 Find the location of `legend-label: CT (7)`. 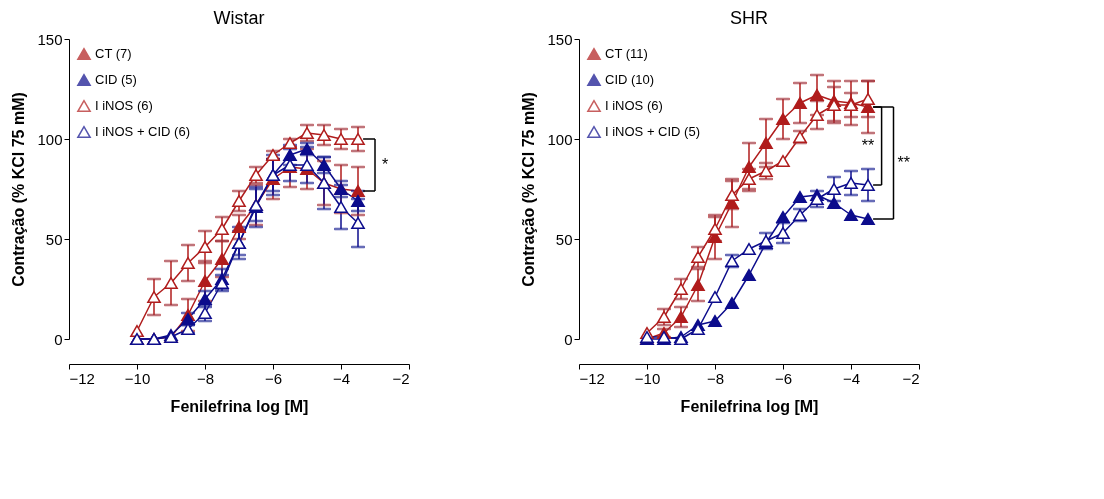

legend-label: CT (7) is located at coordinates (113, 53).